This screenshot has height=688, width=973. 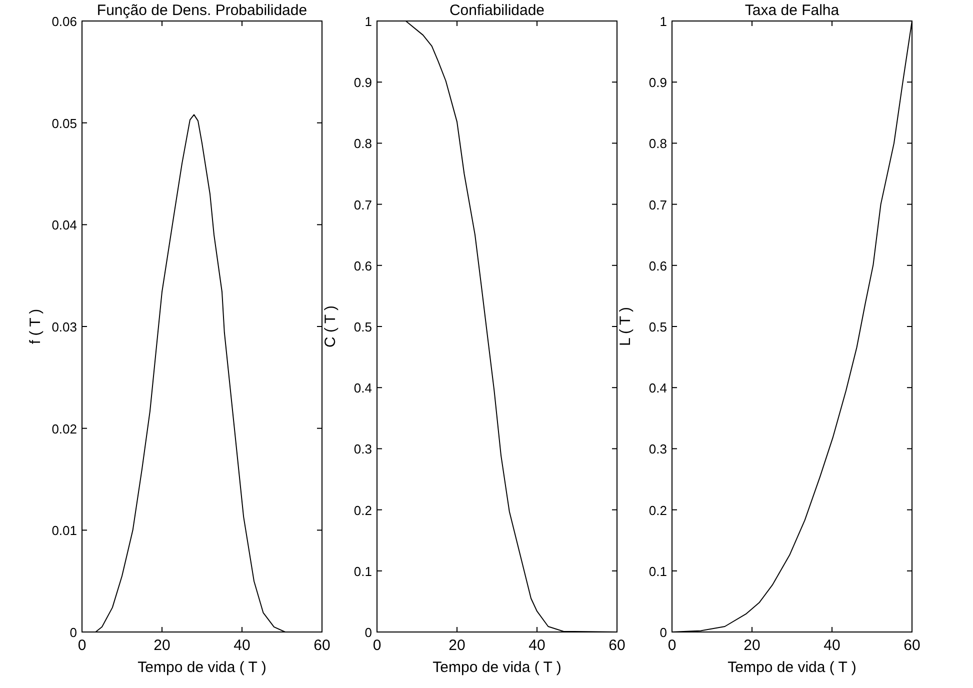 What do you see at coordinates (497, 10) in the screenshot?
I see `chart-title: Confiabilidade` at bounding box center [497, 10].